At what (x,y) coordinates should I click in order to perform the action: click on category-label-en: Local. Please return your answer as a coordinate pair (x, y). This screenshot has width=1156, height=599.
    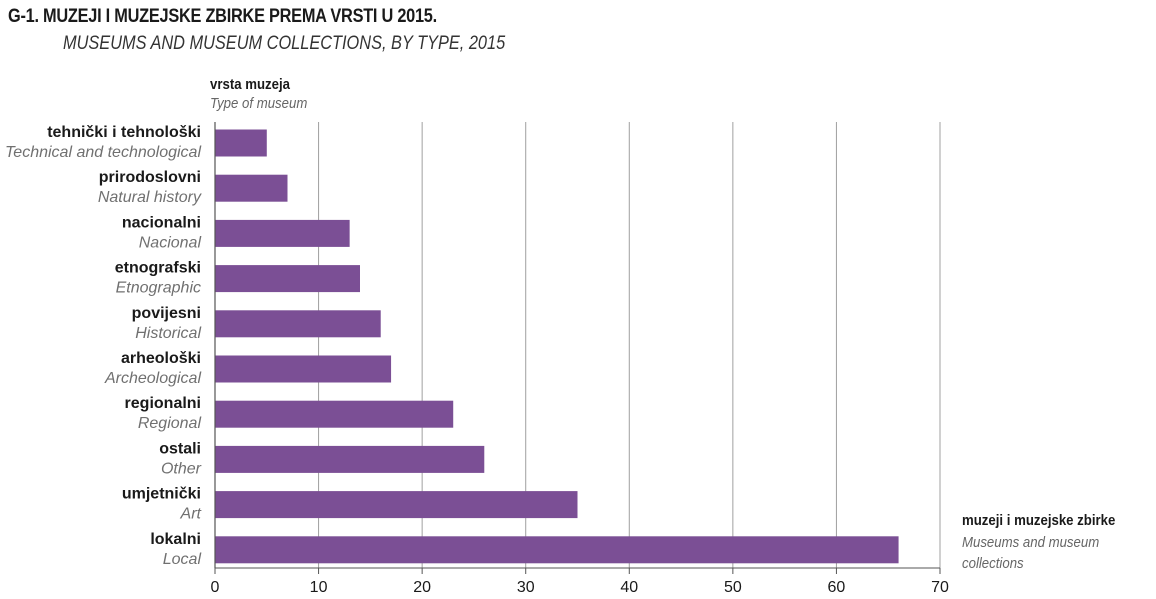
    Looking at the image, I should click on (182, 559).